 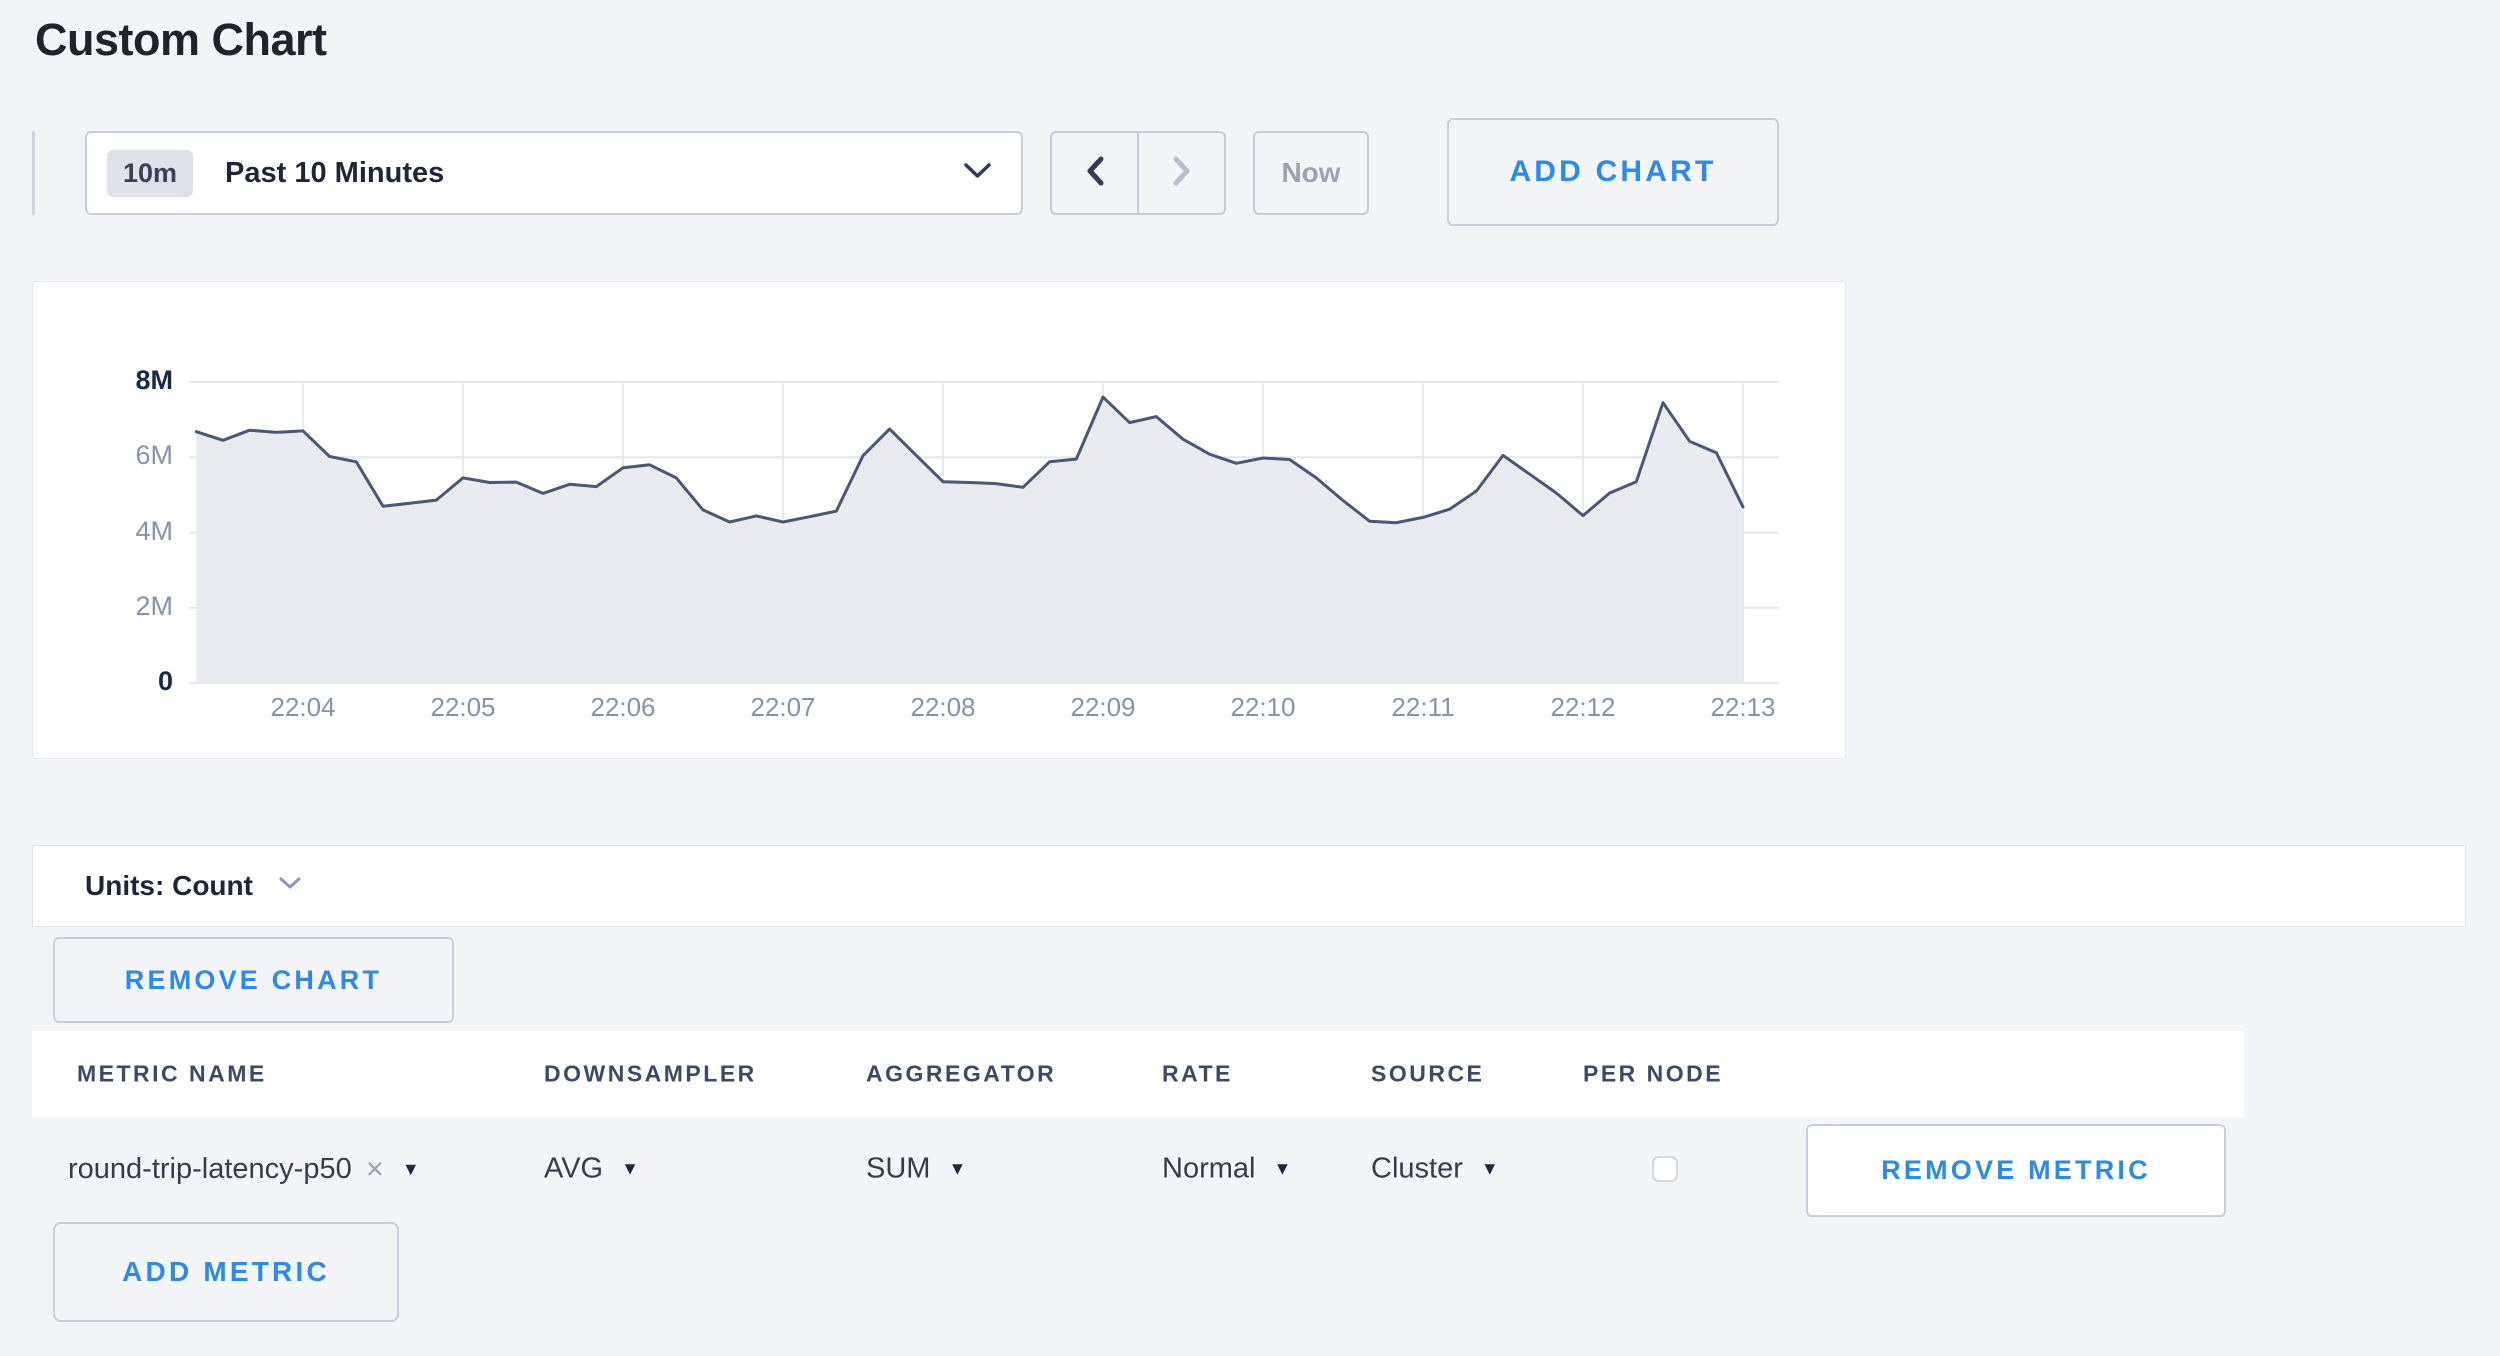 What do you see at coordinates (1583, 707) in the screenshot?
I see `x-axis-tick: 22:12` at bounding box center [1583, 707].